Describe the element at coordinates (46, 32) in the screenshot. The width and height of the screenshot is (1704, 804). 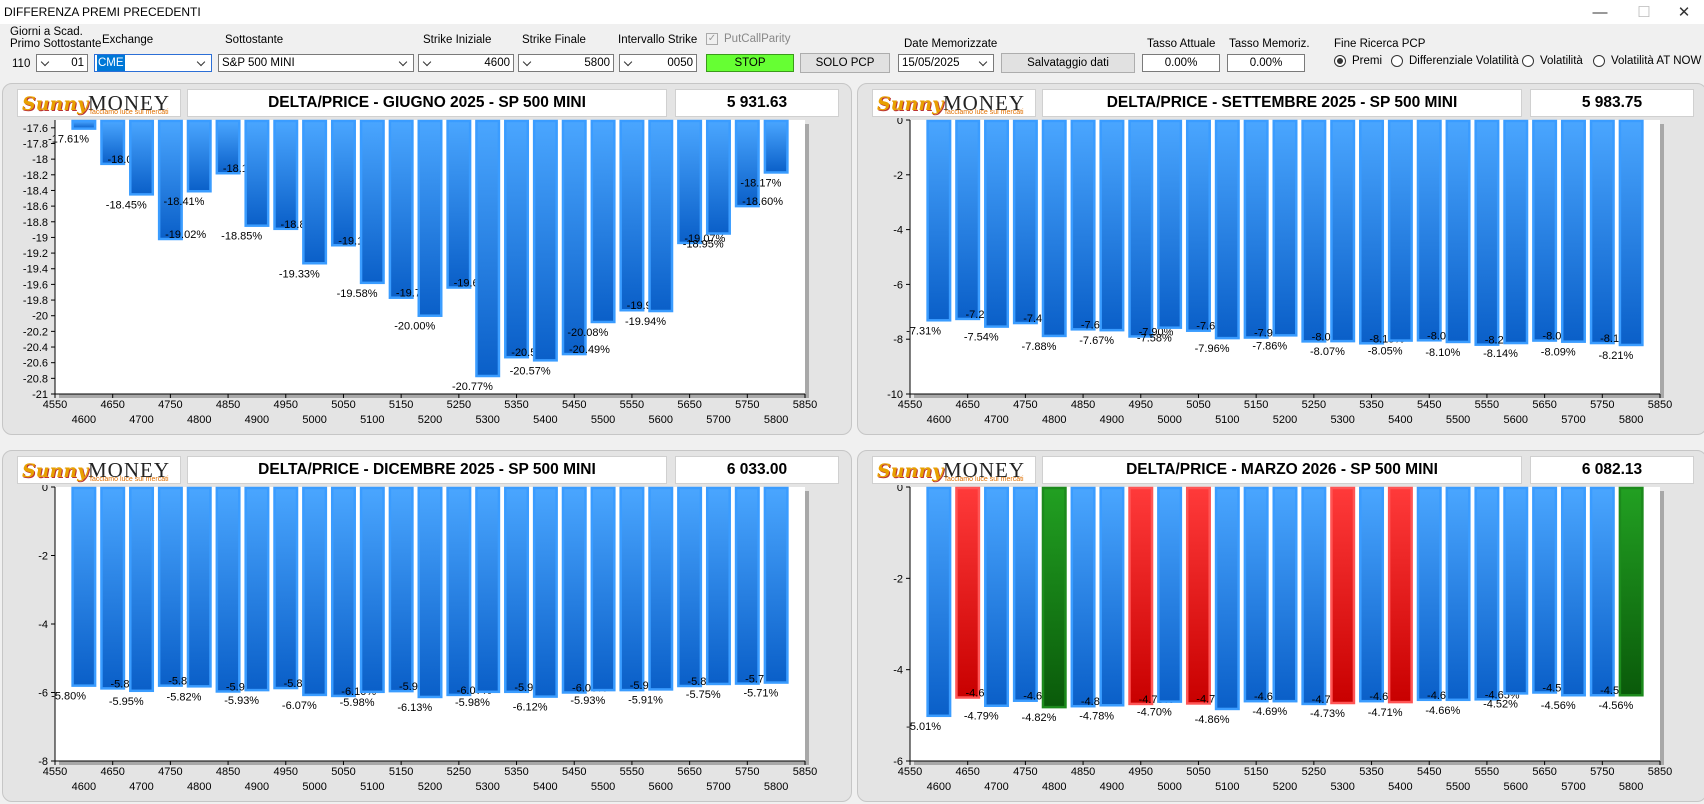
I see `giorni-label-1: Giorni a Scad.` at that location.